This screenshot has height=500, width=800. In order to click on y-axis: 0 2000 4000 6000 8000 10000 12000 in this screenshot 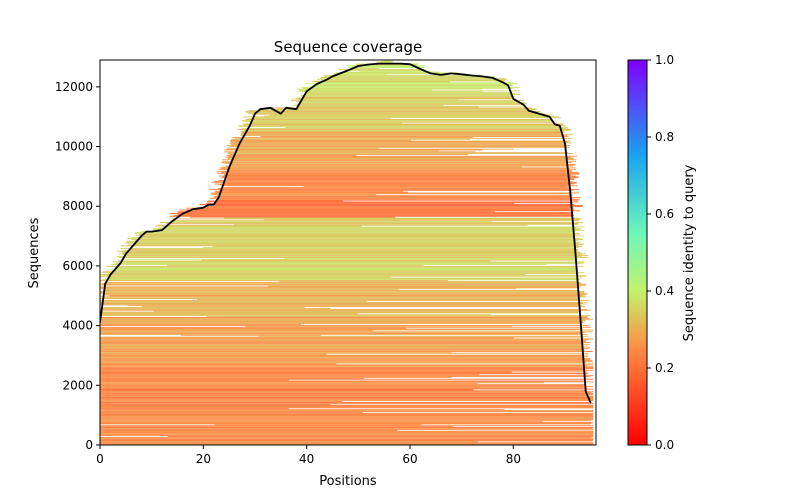, I will do `click(77, 266)`.